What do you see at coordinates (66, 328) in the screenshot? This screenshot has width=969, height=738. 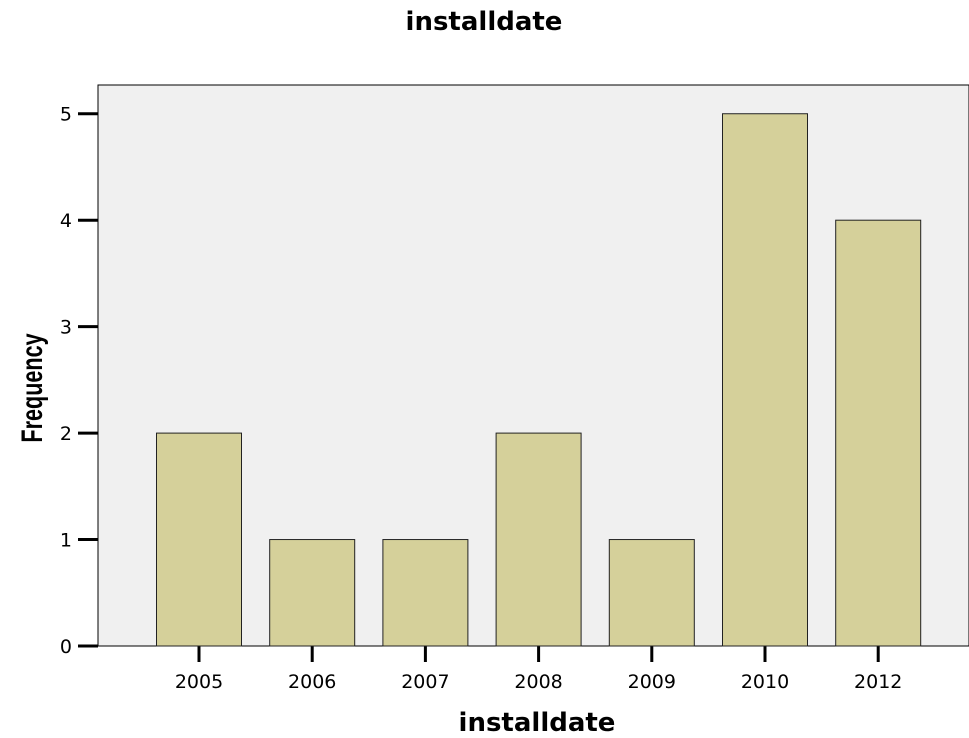 I see `y-tick-label: 3` at bounding box center [66, 328].